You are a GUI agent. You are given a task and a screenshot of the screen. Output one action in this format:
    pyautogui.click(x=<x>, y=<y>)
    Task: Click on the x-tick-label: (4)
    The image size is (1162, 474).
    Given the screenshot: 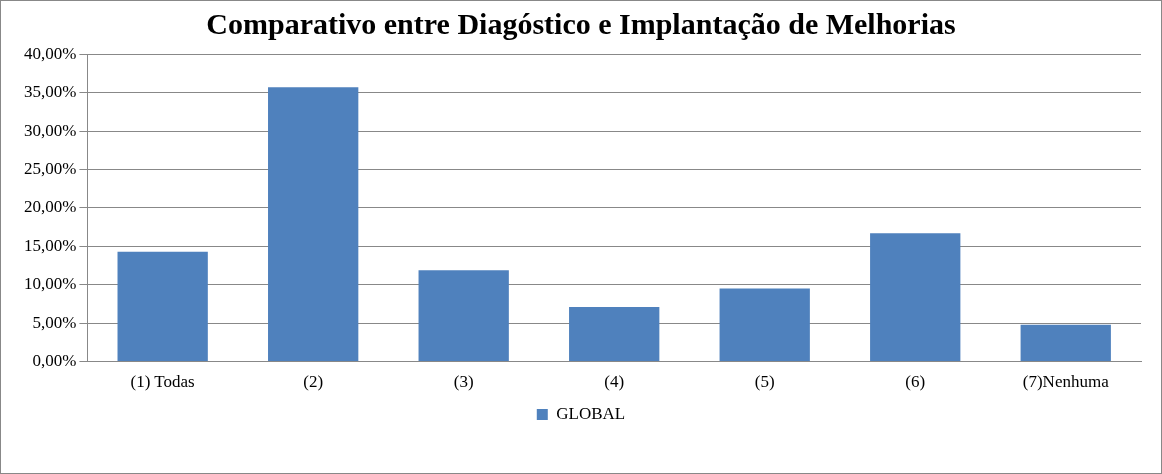 What is the action you would take?
    pyautogui.click(x=614, y=382)
    